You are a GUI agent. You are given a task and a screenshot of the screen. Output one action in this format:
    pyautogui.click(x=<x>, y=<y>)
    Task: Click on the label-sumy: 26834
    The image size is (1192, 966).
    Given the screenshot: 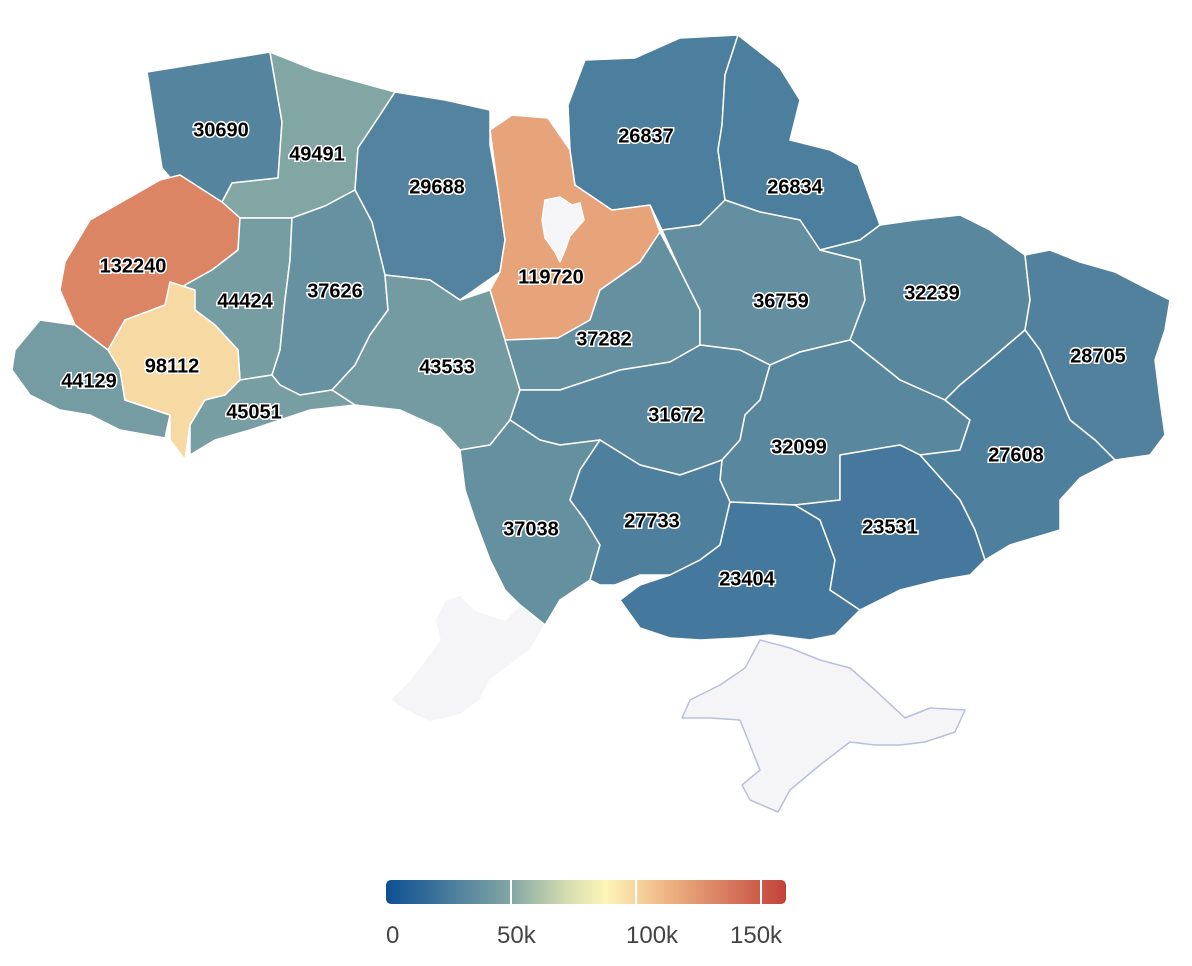 What is the action you would take?
    pyautogui.click(x=795, y=187)
    